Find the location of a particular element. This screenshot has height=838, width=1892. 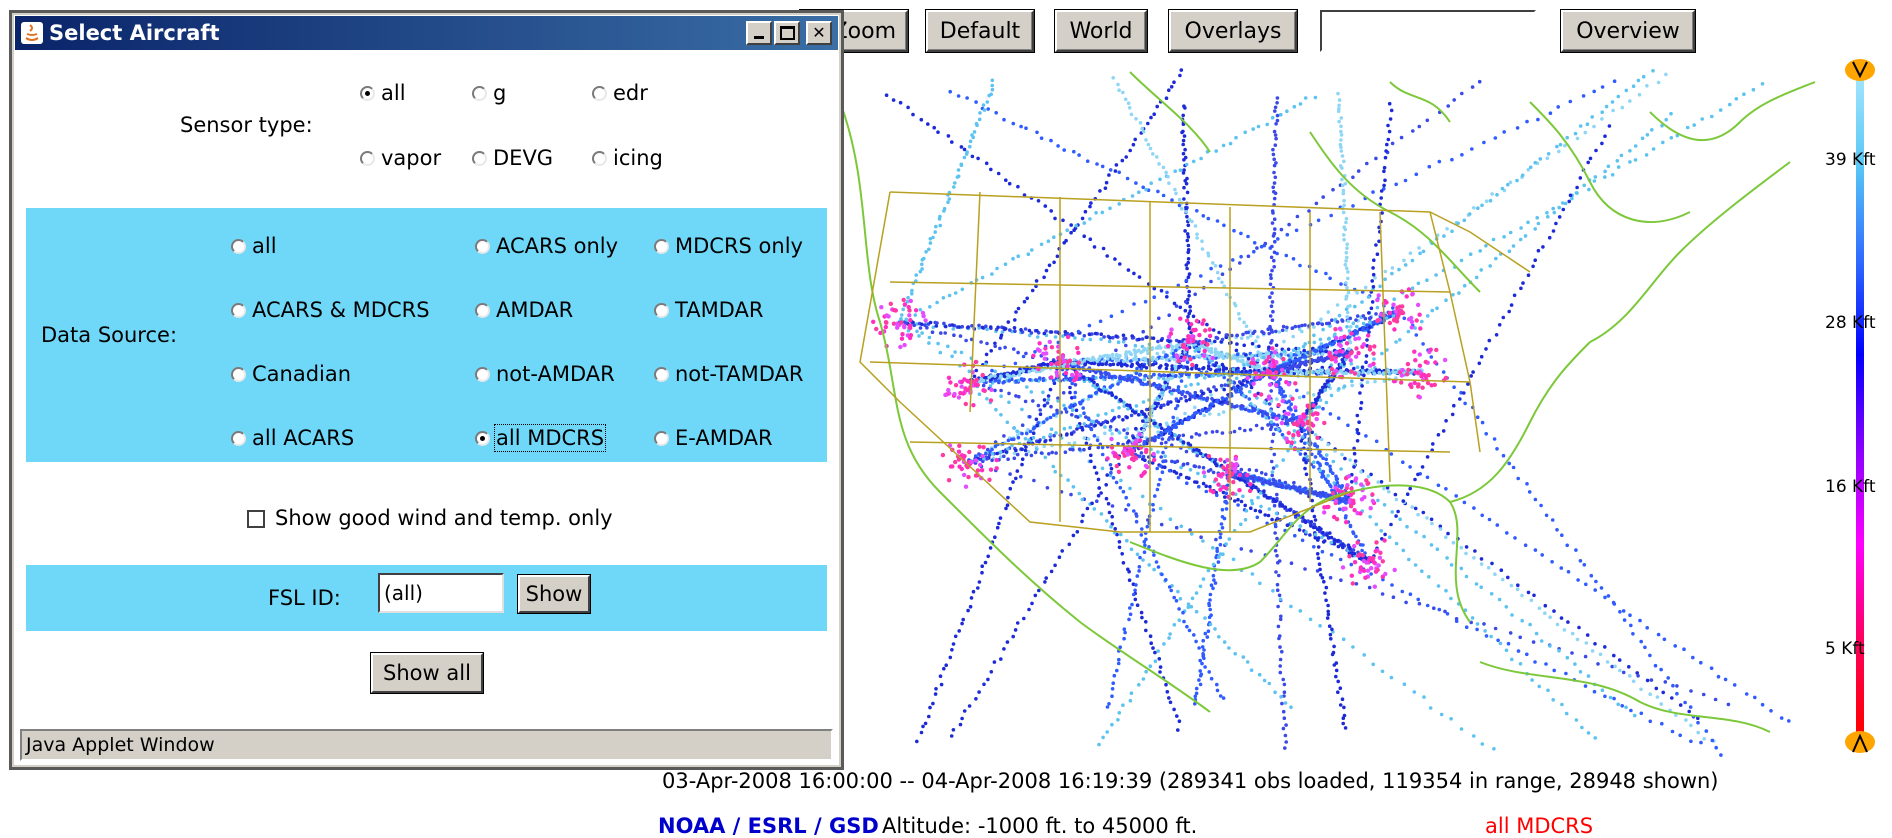

overview-button: Overview is located at coordinates (1628, 31).